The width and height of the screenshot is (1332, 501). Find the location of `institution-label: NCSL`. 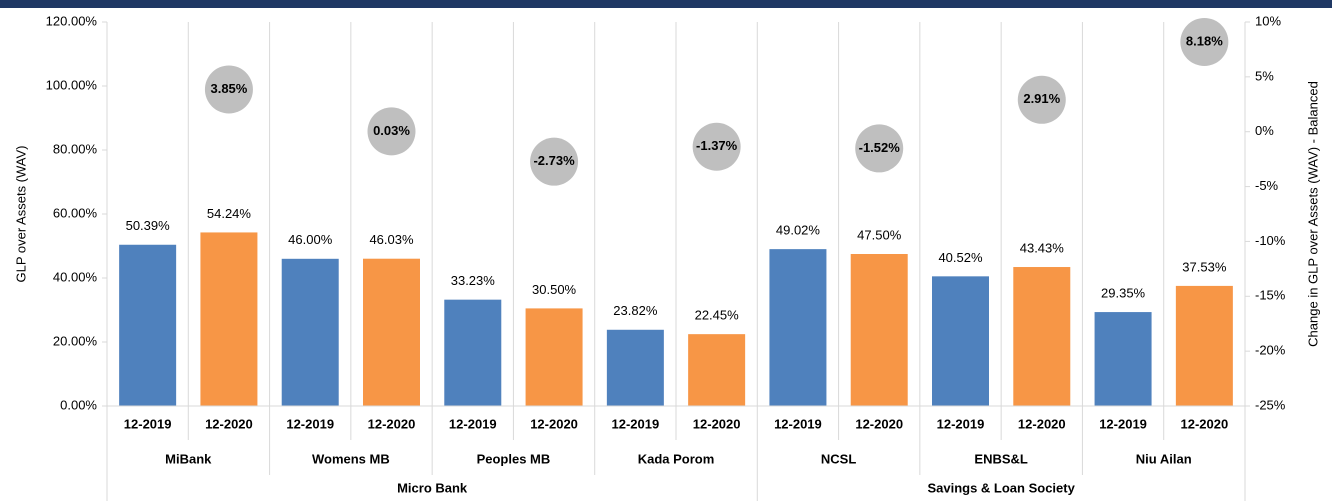

institution-label: NCSL is located at coordinates (838, 458).